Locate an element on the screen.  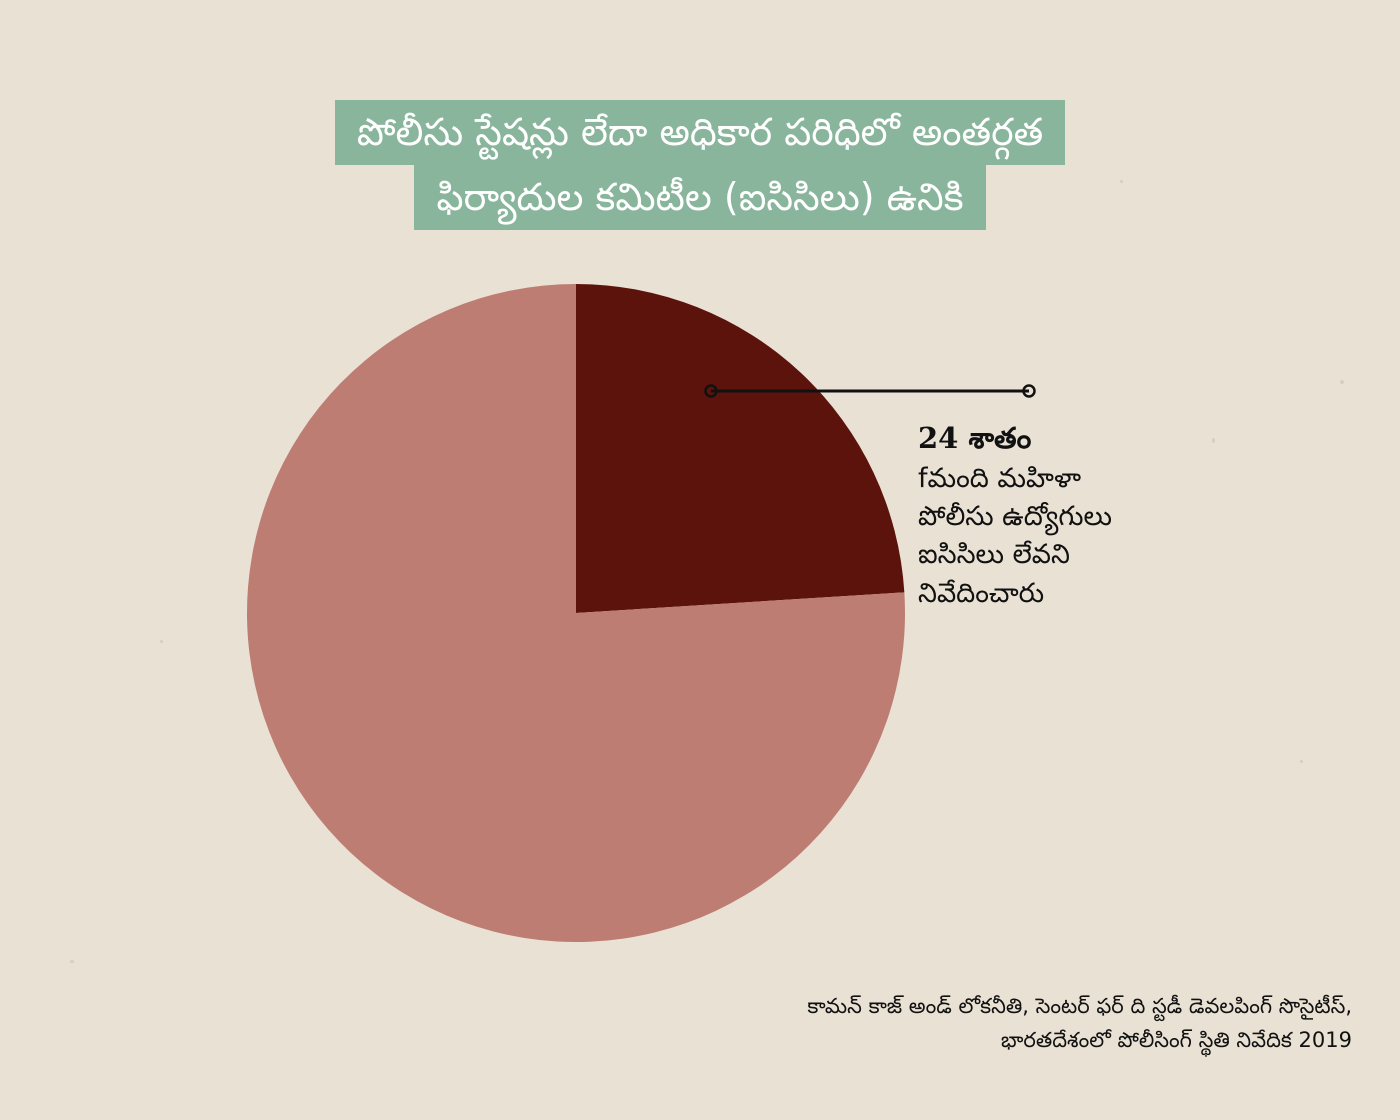
annotation-percent-label: 24 శాతం is located at coordinates (975, 438).